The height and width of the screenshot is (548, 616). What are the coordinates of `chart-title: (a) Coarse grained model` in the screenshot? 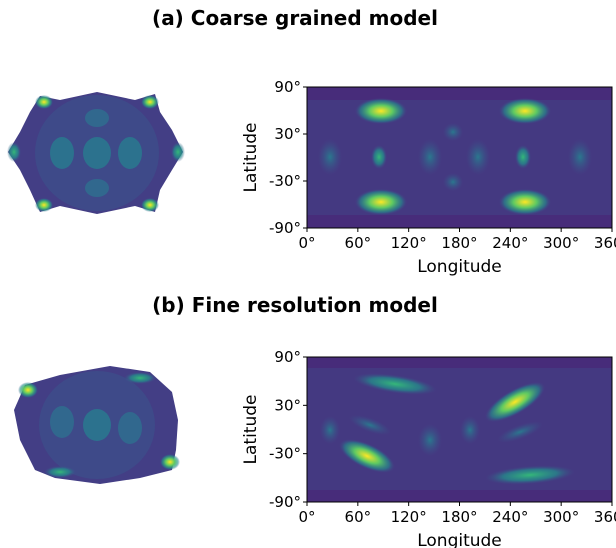 It's located at (295, 18).